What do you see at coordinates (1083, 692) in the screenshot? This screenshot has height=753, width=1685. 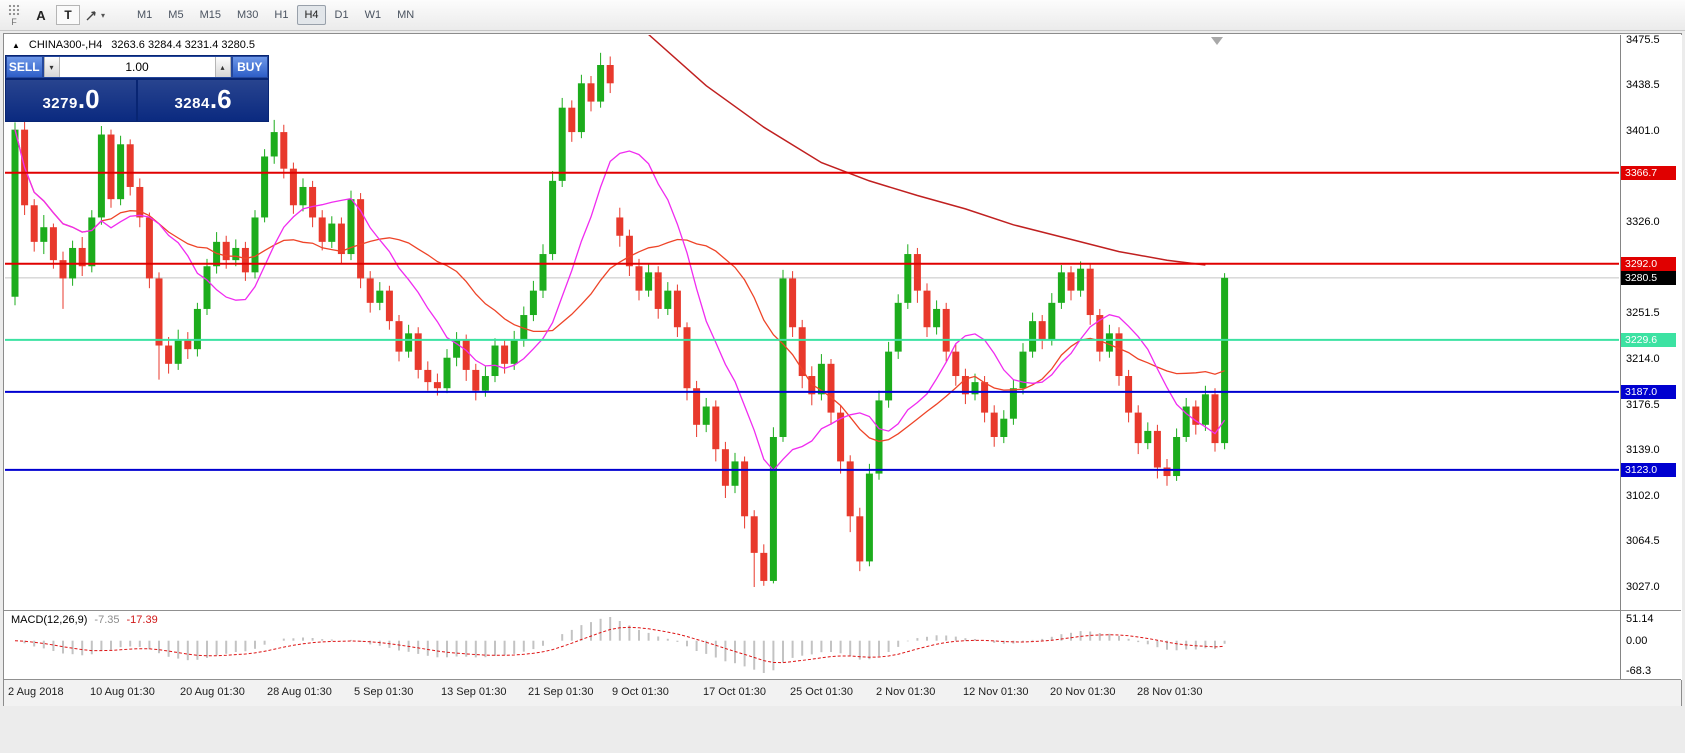 I see `time-label: 20 Nov 01:30` at bounding box center [1083, 692].